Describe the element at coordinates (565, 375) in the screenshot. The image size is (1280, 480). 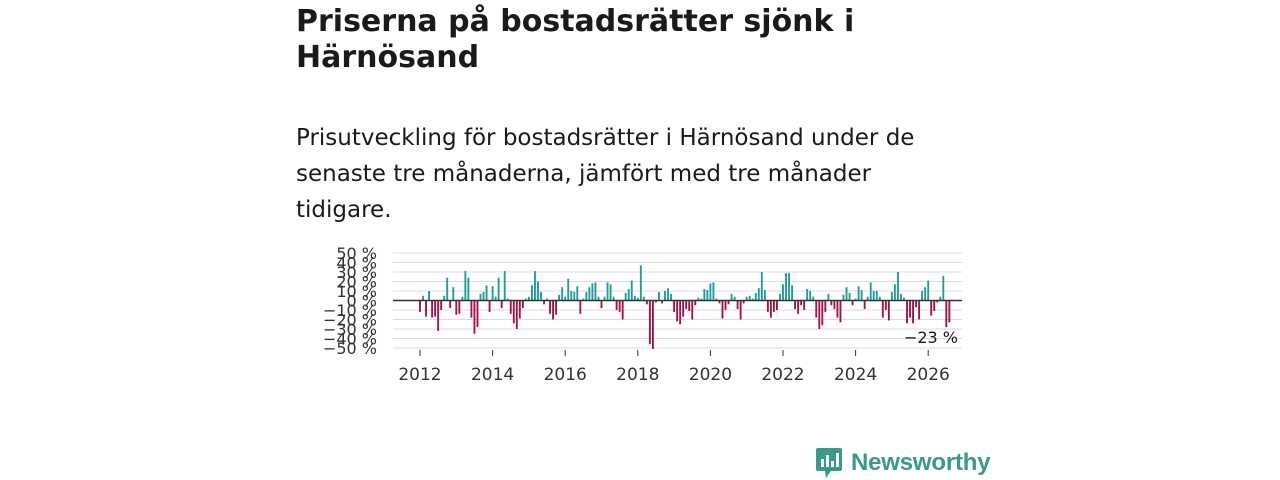
I see `x-tick-label: 2016` at that location.